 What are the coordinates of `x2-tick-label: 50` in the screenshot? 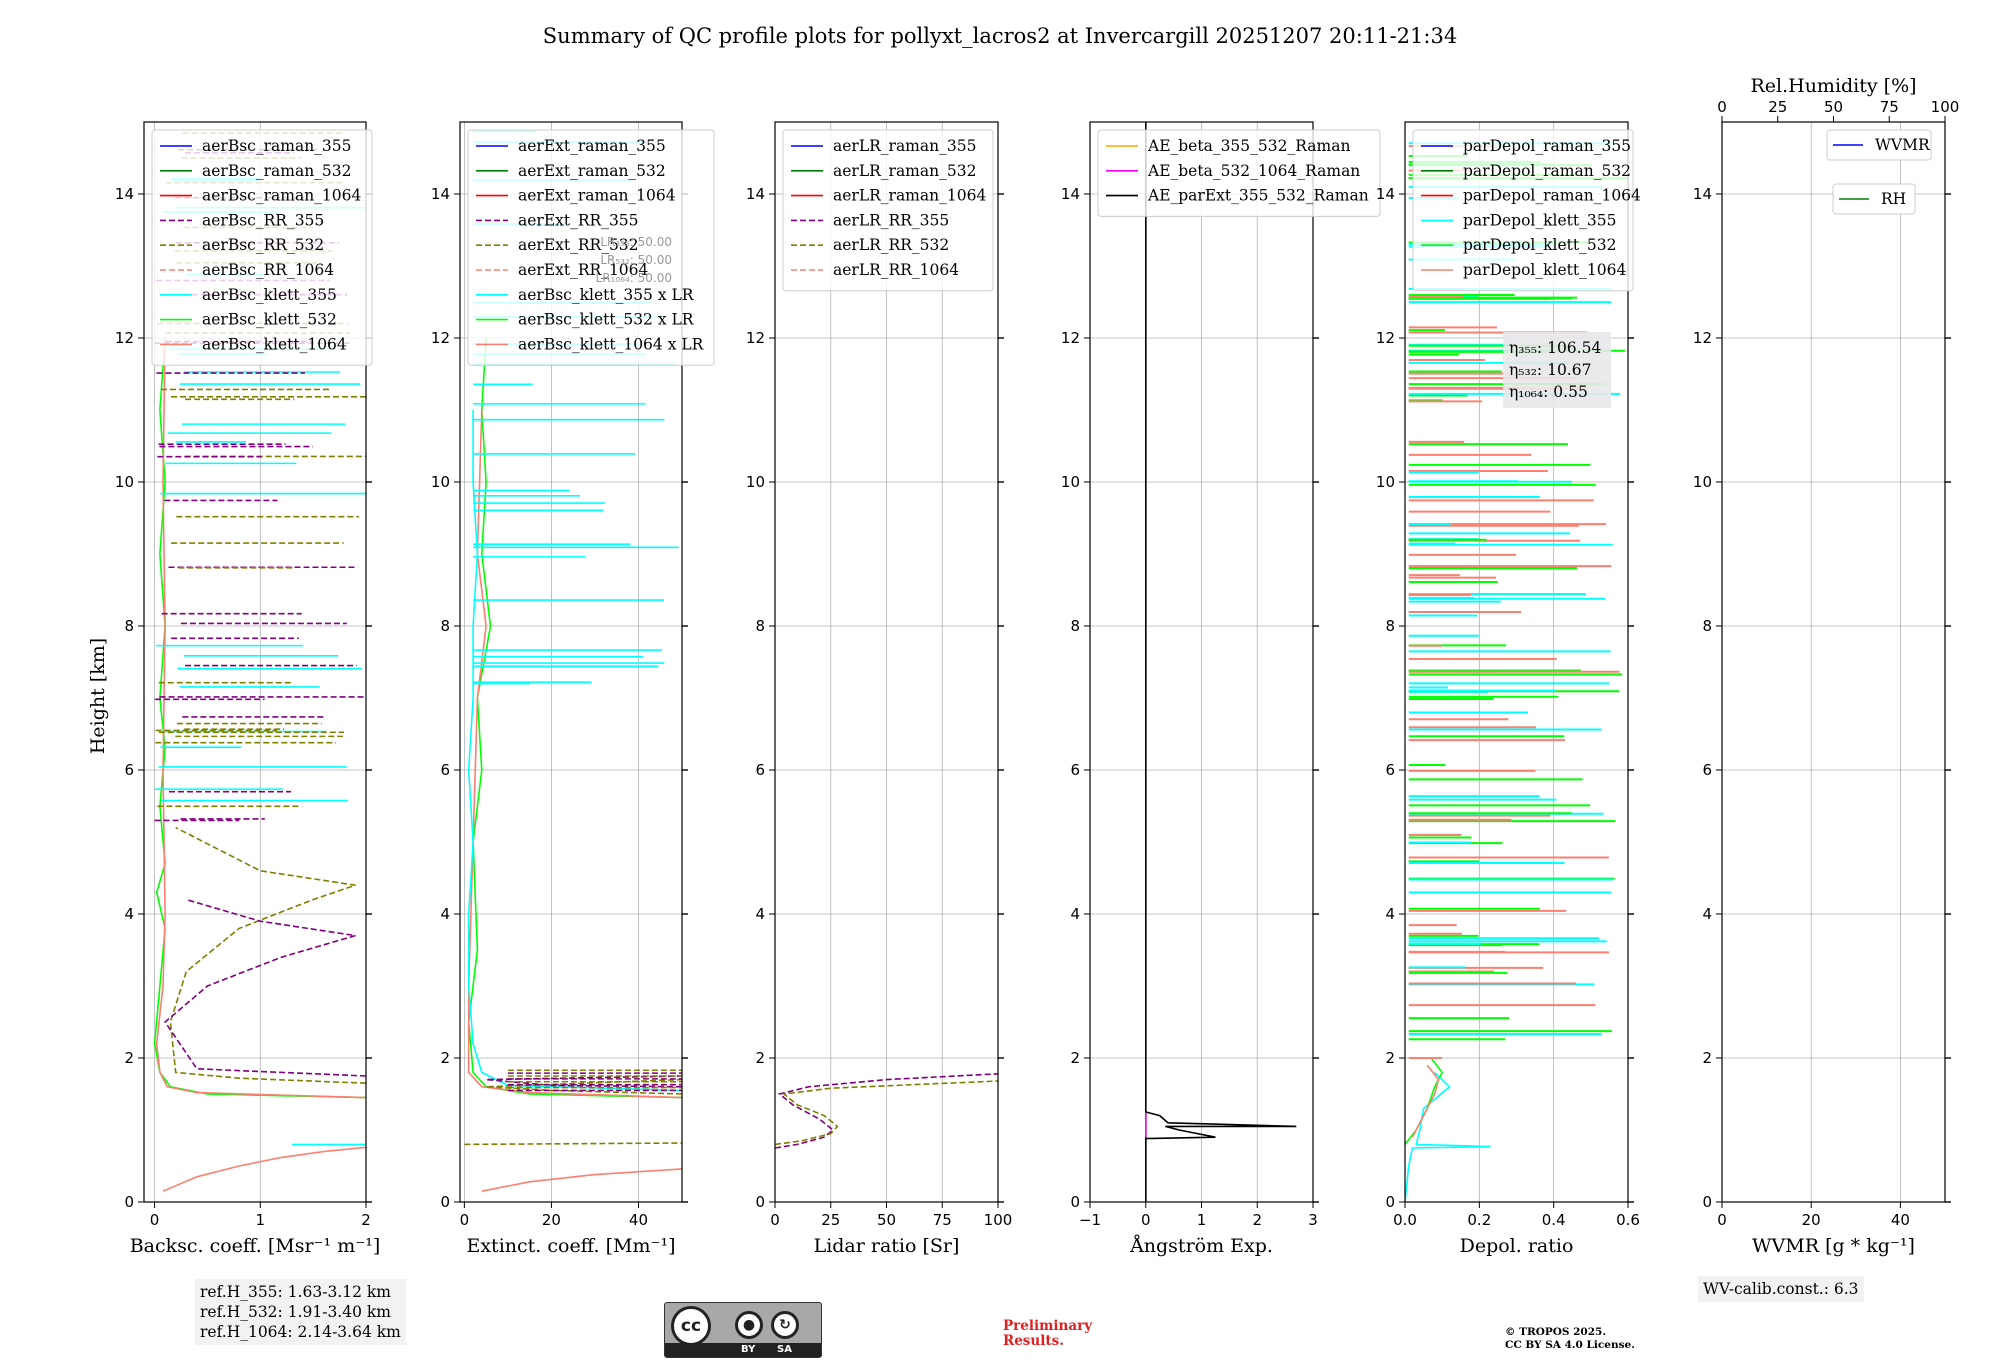 It's located at (1833, 107).